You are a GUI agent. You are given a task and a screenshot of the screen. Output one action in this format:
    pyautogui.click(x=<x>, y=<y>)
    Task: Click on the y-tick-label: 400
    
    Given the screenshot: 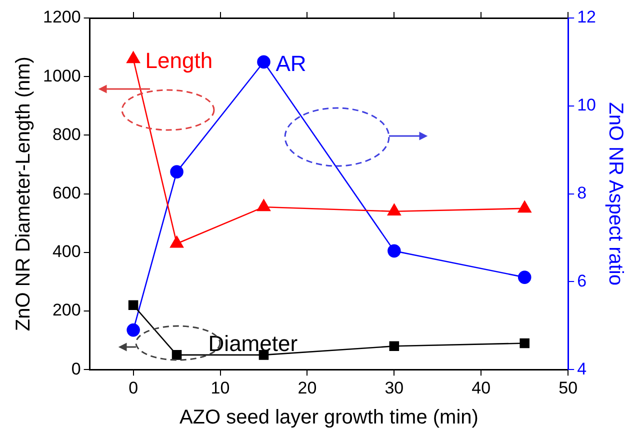 What is the action you would take?
    pyautogui.click(x=66, y=252)
    